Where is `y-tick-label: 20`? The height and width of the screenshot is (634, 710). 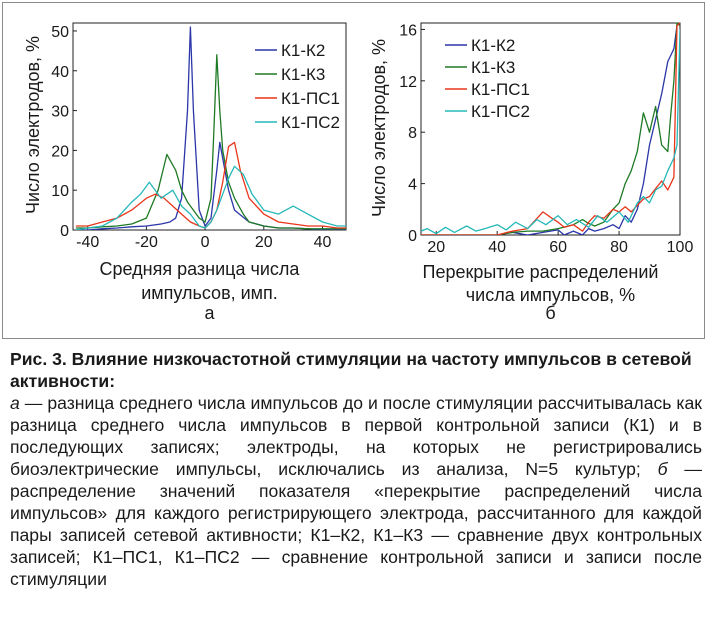
y-tick-label: 20 is located at coordinates (60, 151).